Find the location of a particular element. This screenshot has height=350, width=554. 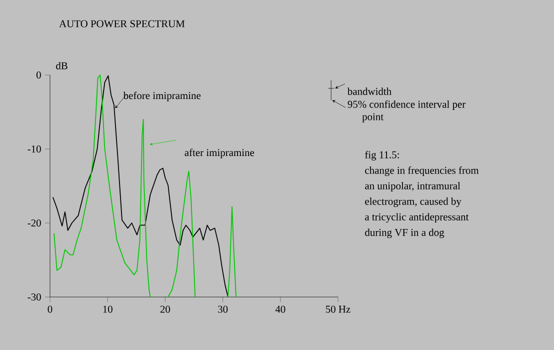

text: electrogram, caused by is located at coordinates (413, 203).